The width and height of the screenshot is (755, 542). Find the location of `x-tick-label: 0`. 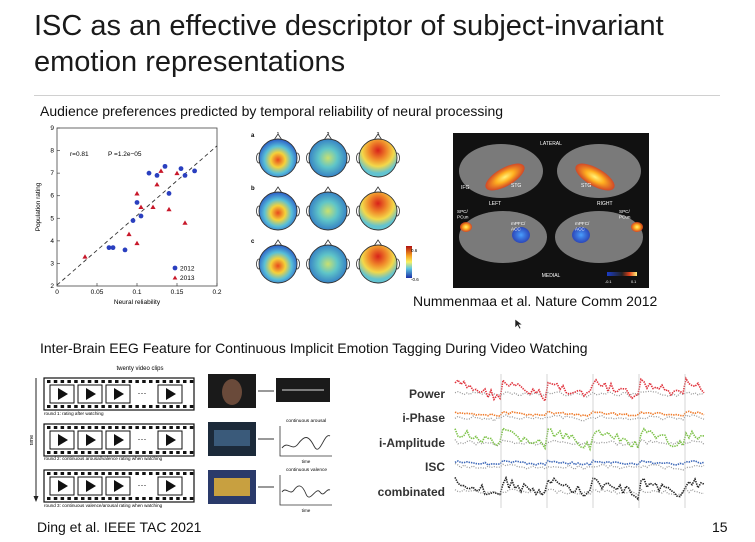

x-tick-label: 0 is located at coordinates (57, 292).